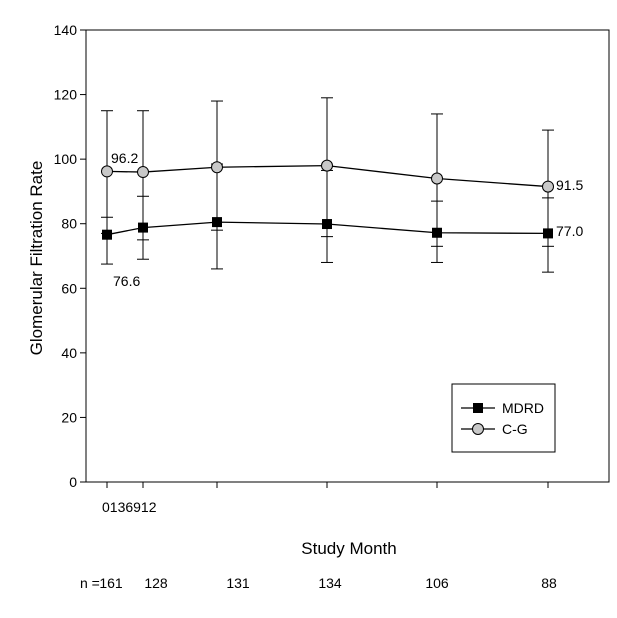  What do you see at coordinates (478, 429) in the screenshot?
I see `legend-cg-marker` at bounding box center [478, 429].